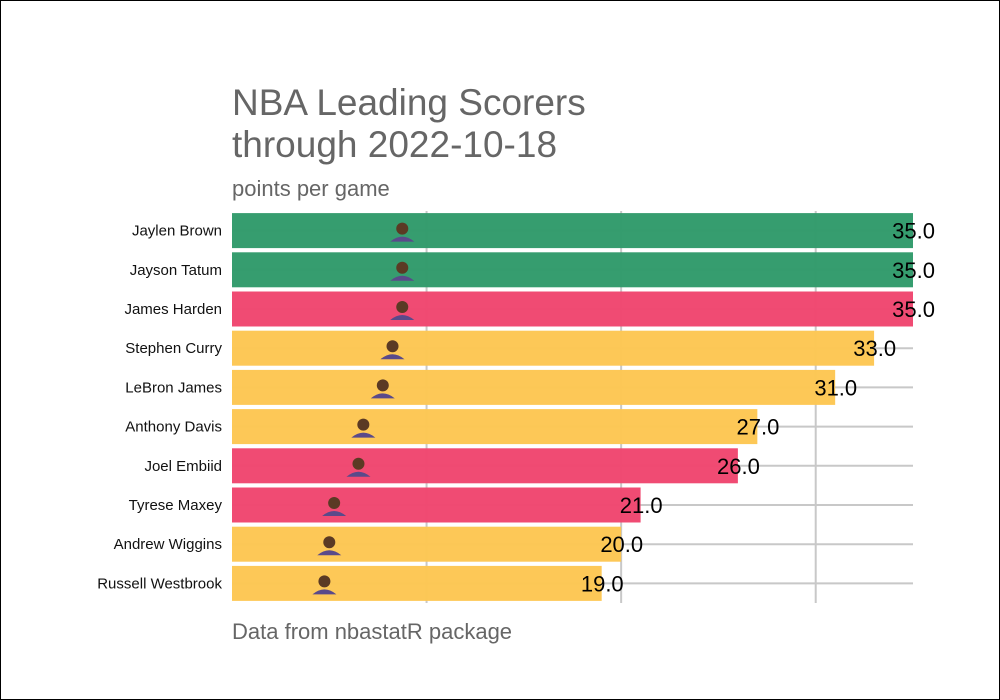 The height and width of the screenshot is (700, 1000). I want to click on value-label: 33.0, so click(874, 348).